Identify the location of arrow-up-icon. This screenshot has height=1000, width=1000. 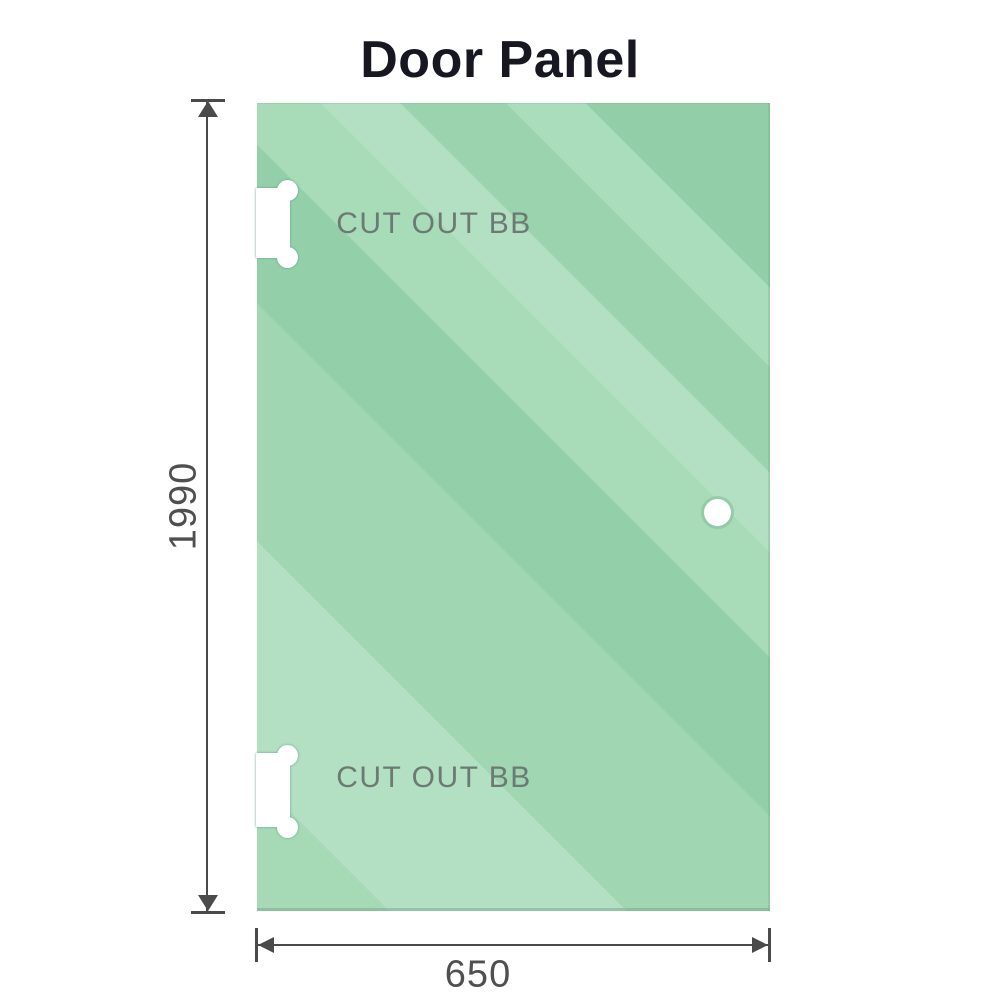
(208, 109).